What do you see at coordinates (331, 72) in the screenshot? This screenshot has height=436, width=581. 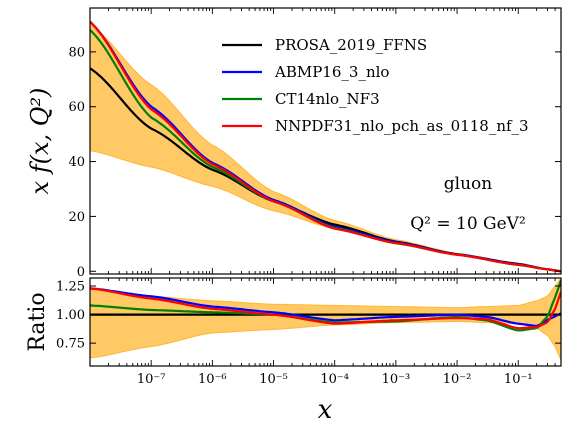 I see `legend-label-1: ABMP16_3_nlo` at bounding box center [331, 72].